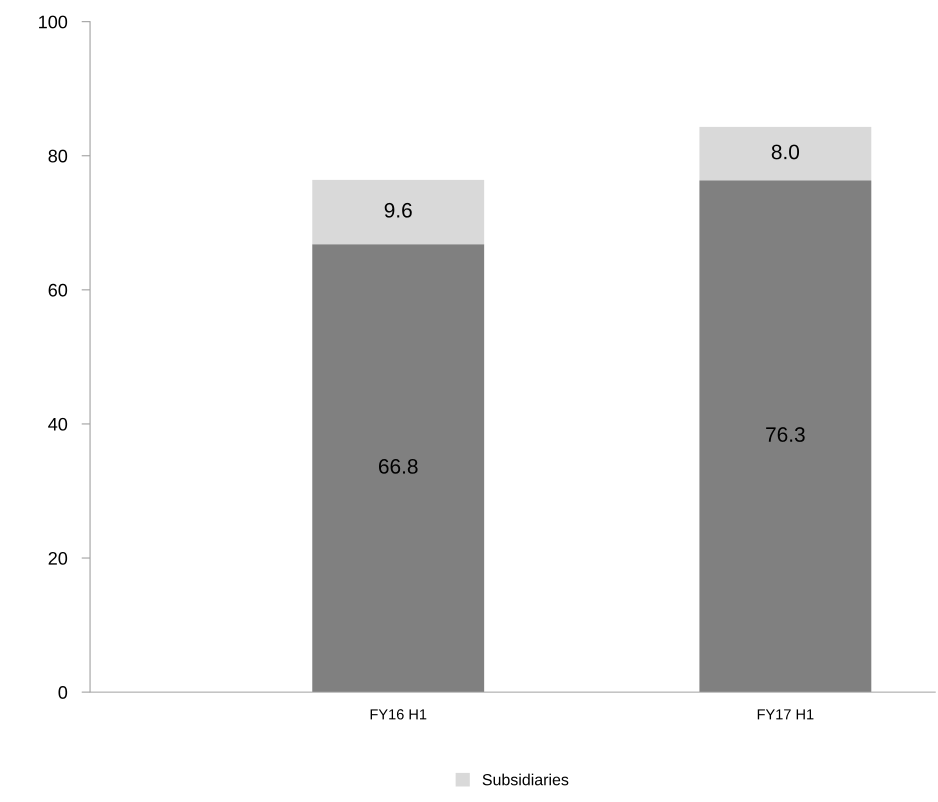  I want to click on data-label: 9.6, so click(398, 210).